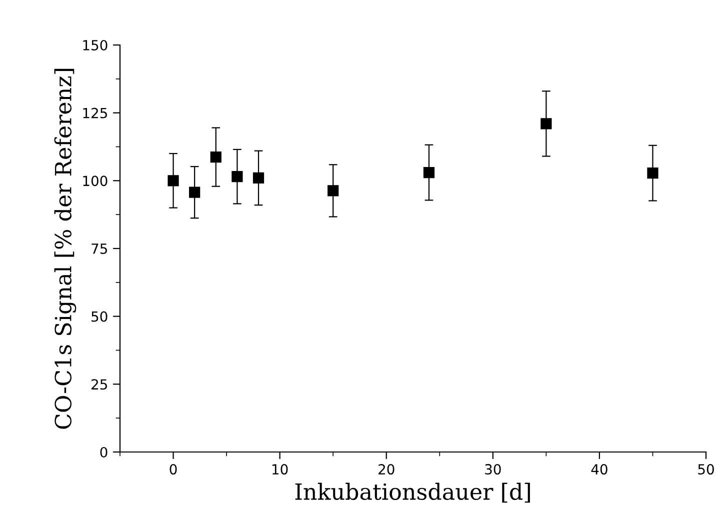  Describe the element at coordinates (599, 469) in the screenshot. I see `x-tick-label: 40` at that location.